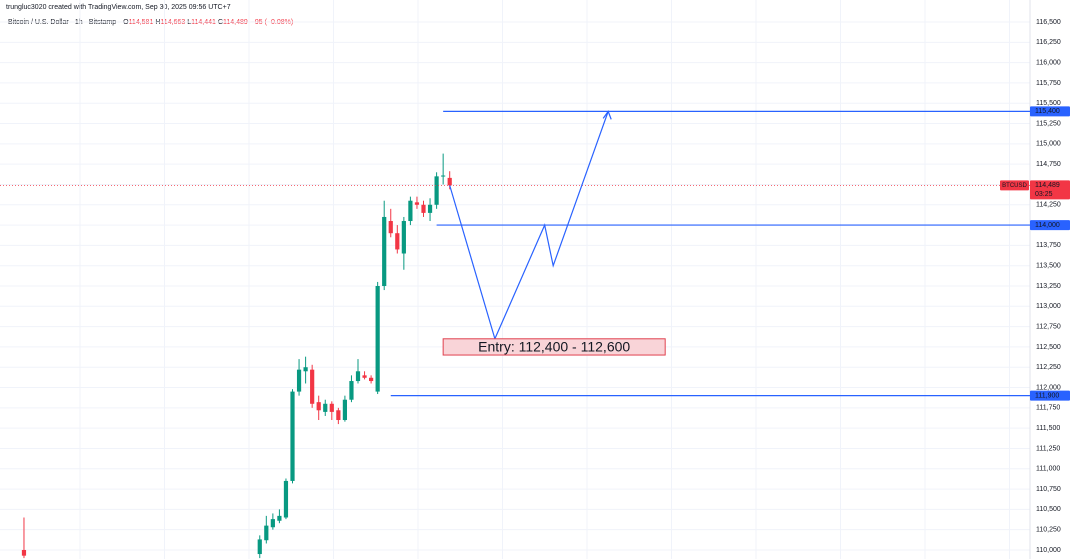 This screenshot has height=559, width=1070. What do you see at coordinates (1048, 367) in the screenshot?
I see `y-tick-label: 112,250` at bounding box center [1048, 367].